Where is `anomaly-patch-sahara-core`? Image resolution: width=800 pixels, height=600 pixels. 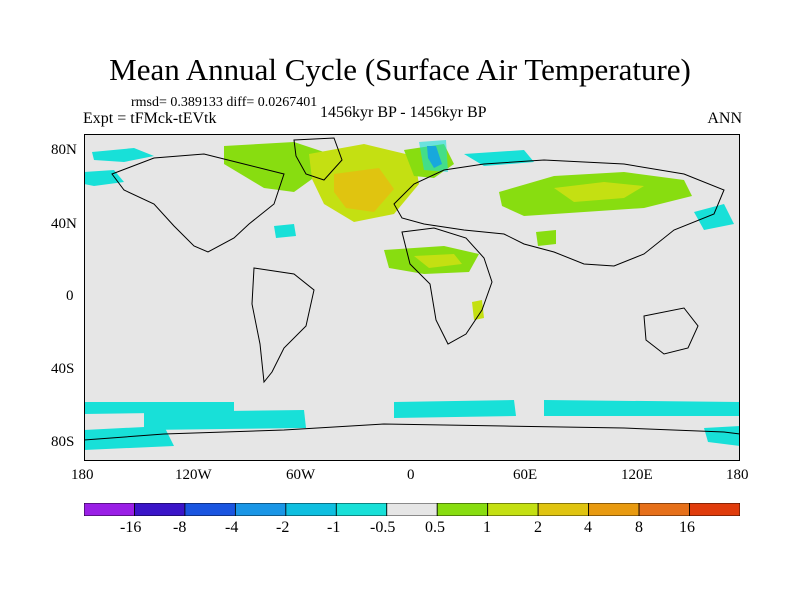
anomaly-patch-sahara-core is located at coordinates (438, 261).